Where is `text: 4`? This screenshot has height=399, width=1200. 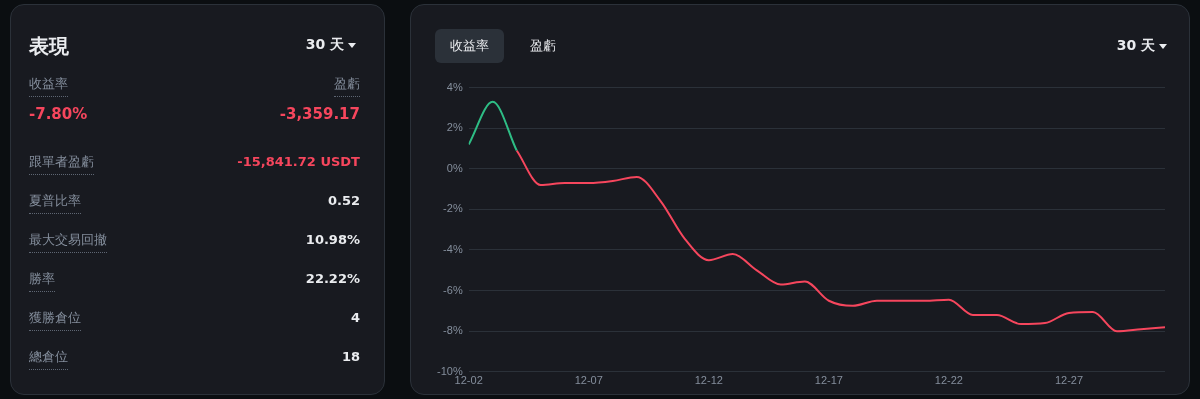
text: 4 is located at coordinates (355, 317).